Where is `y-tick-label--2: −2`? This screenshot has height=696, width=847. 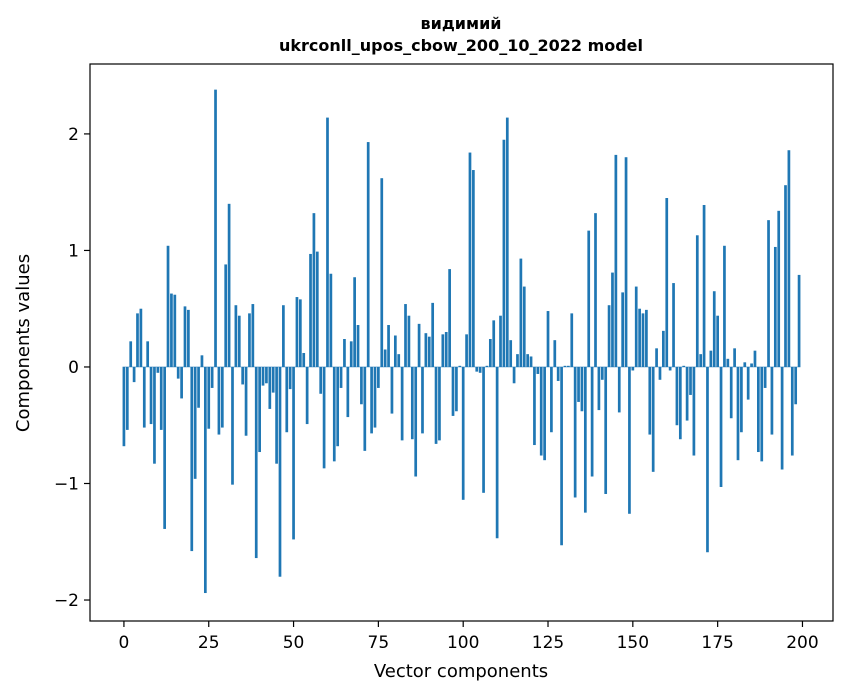 y-tick-label--2: −2 is located at coordinates (66, 601).